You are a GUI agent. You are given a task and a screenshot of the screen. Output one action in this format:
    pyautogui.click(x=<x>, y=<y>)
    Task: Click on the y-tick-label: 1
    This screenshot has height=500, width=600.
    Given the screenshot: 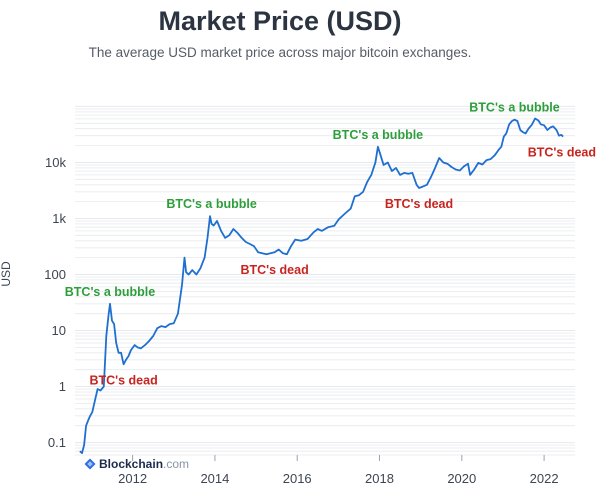 What is the action you would take?
    pyautogui.click(x=62, y=386)
    